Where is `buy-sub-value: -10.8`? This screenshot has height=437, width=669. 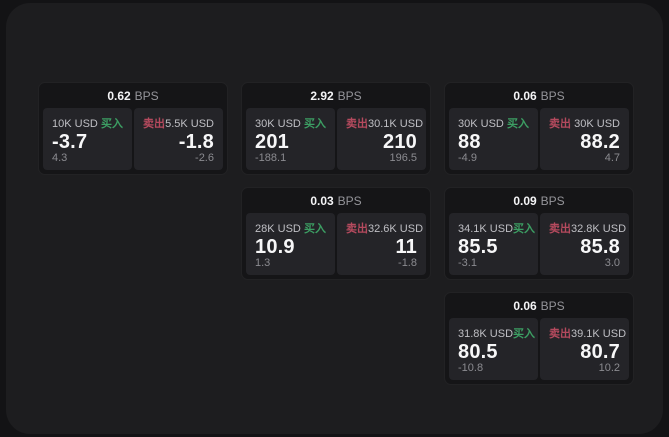
buy-sub-value: -10.8 is located at coordinates (471, 368).